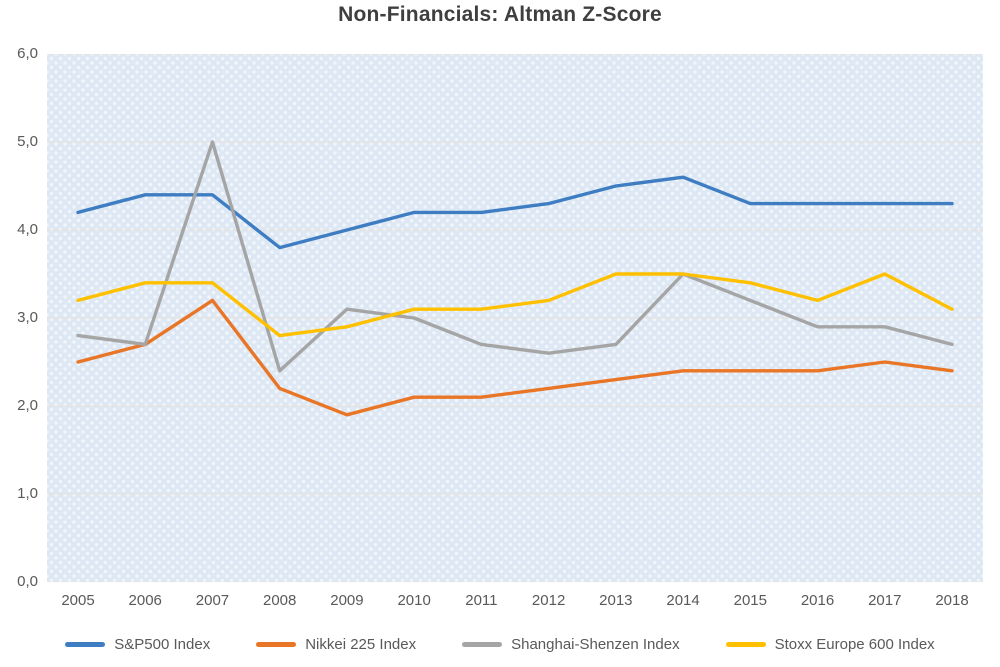  What do you see at coordinates (27, 405) in the screenshot?
I see `y-tick-label: 2,0` at bounding box center [27, 405].